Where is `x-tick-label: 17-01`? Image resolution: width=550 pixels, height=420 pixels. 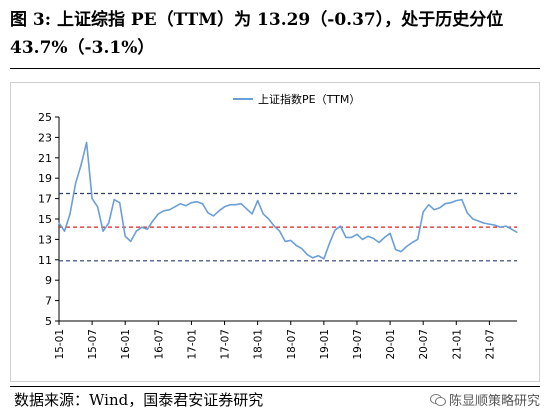
x-tick-label: 17-01 is located at coordinates (192, 344).